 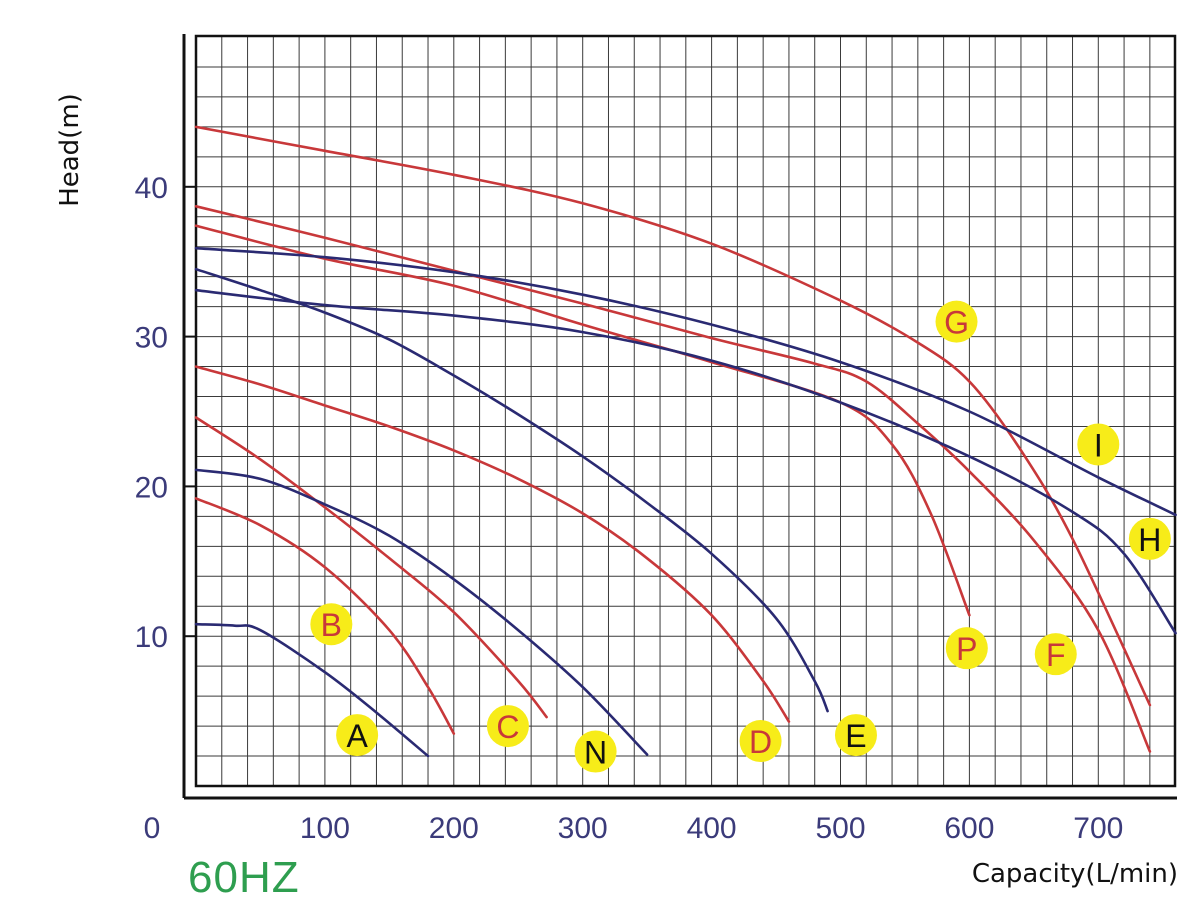 What do you see at coordinates (840, 828) in the screenshot?
I see `x-tick-label: 500` at bounding box center [840, 828].